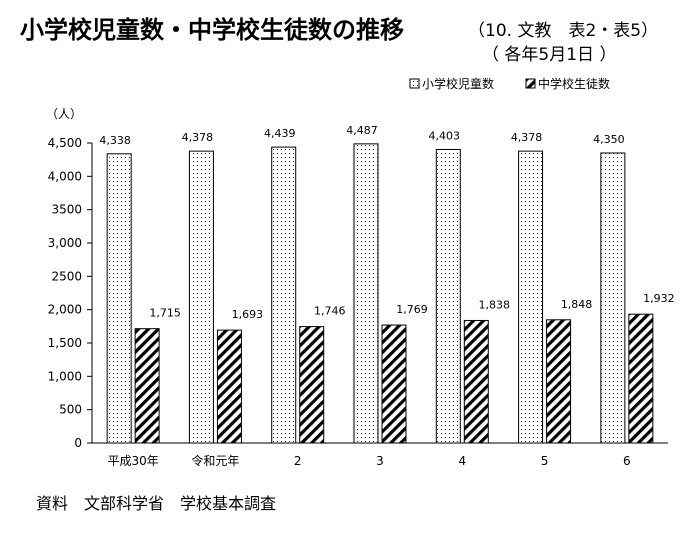  What do you see at coordinates (545, 461) in the screenshot?
I see `x-tick-label: 5` at bounding box center [545, 461].